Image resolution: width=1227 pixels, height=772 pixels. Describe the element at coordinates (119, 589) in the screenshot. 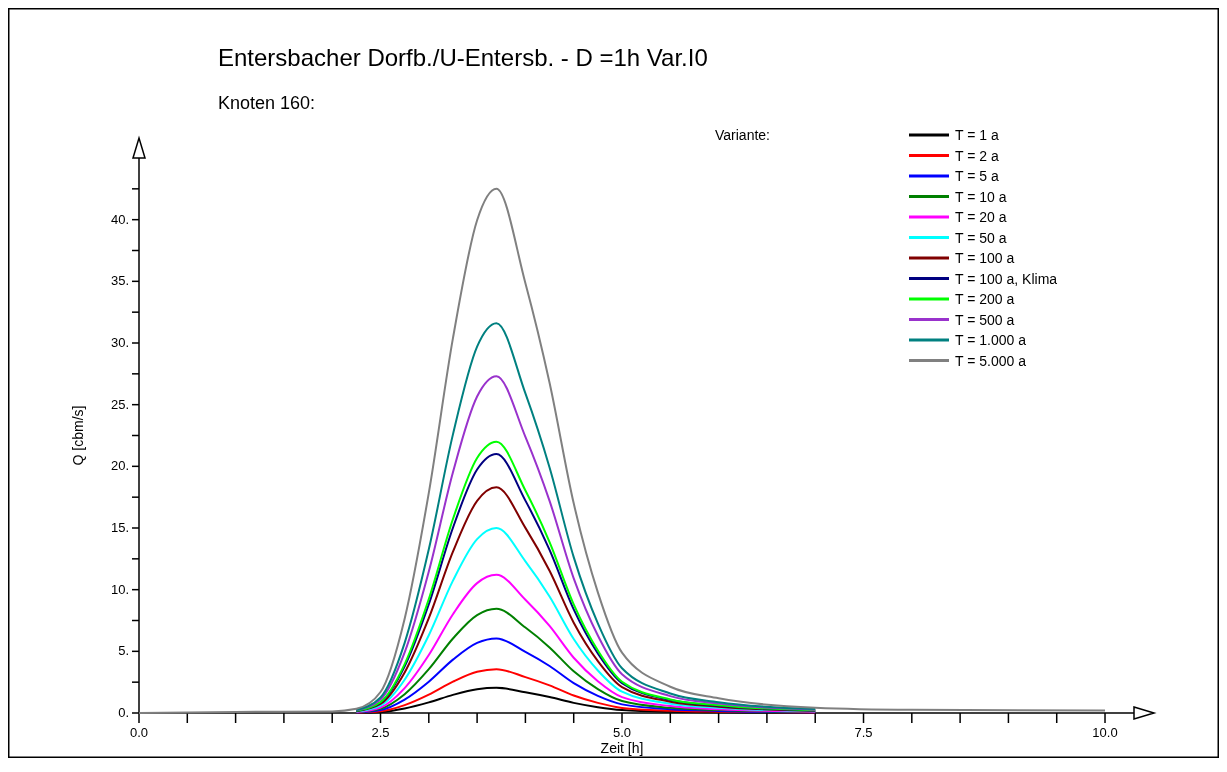

I see `y-tick-label: 10.` at that location.